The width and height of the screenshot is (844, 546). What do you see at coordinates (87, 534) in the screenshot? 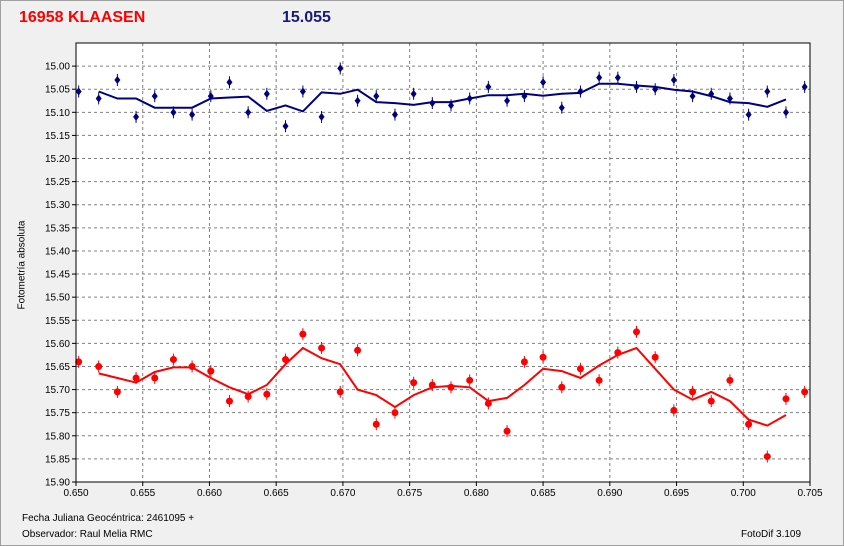
I see `observer-label: Observador: Raul Melia RMC` at bounding box center [87, 534].